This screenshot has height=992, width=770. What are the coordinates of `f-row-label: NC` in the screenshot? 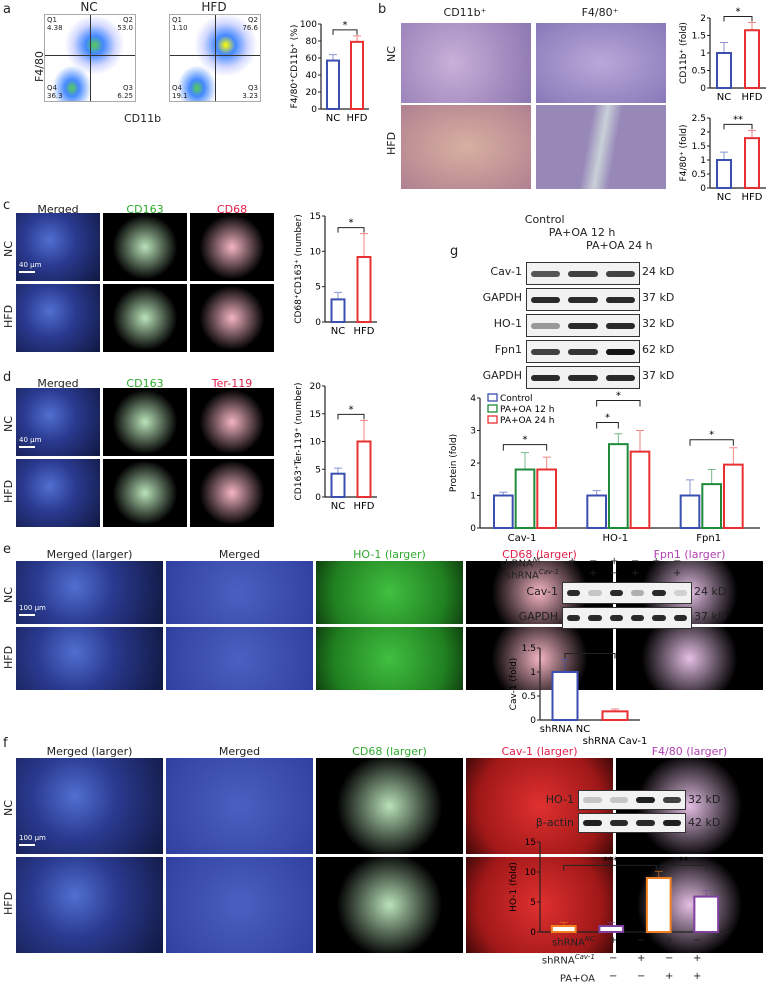 It's located at (8, 808).